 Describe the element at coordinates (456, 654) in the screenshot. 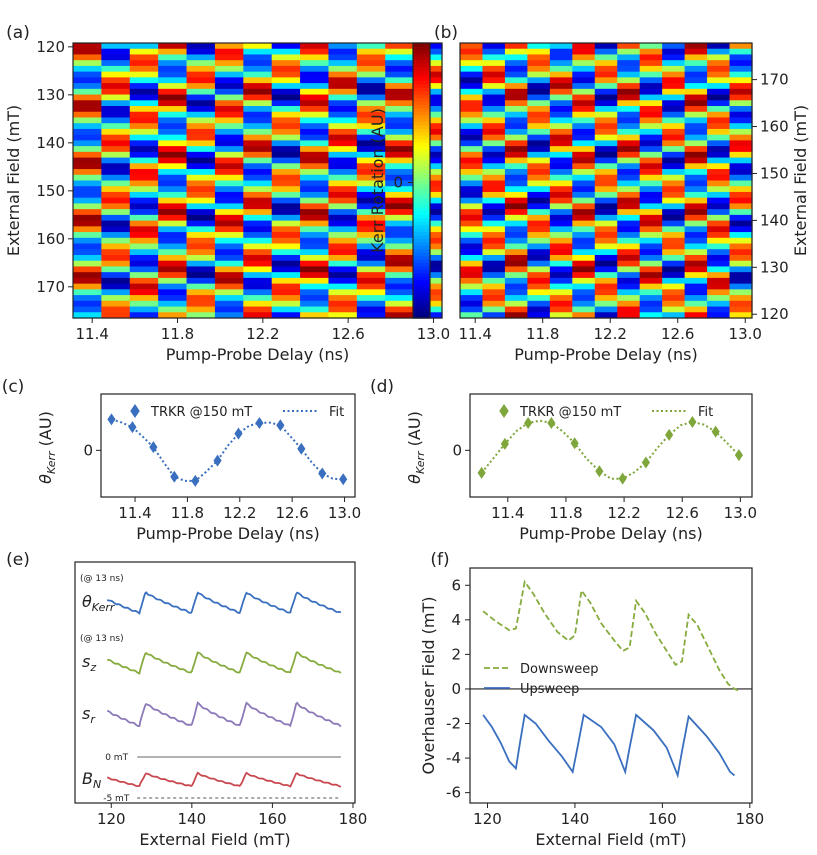

I see `y-tick-label: 2` at that location.